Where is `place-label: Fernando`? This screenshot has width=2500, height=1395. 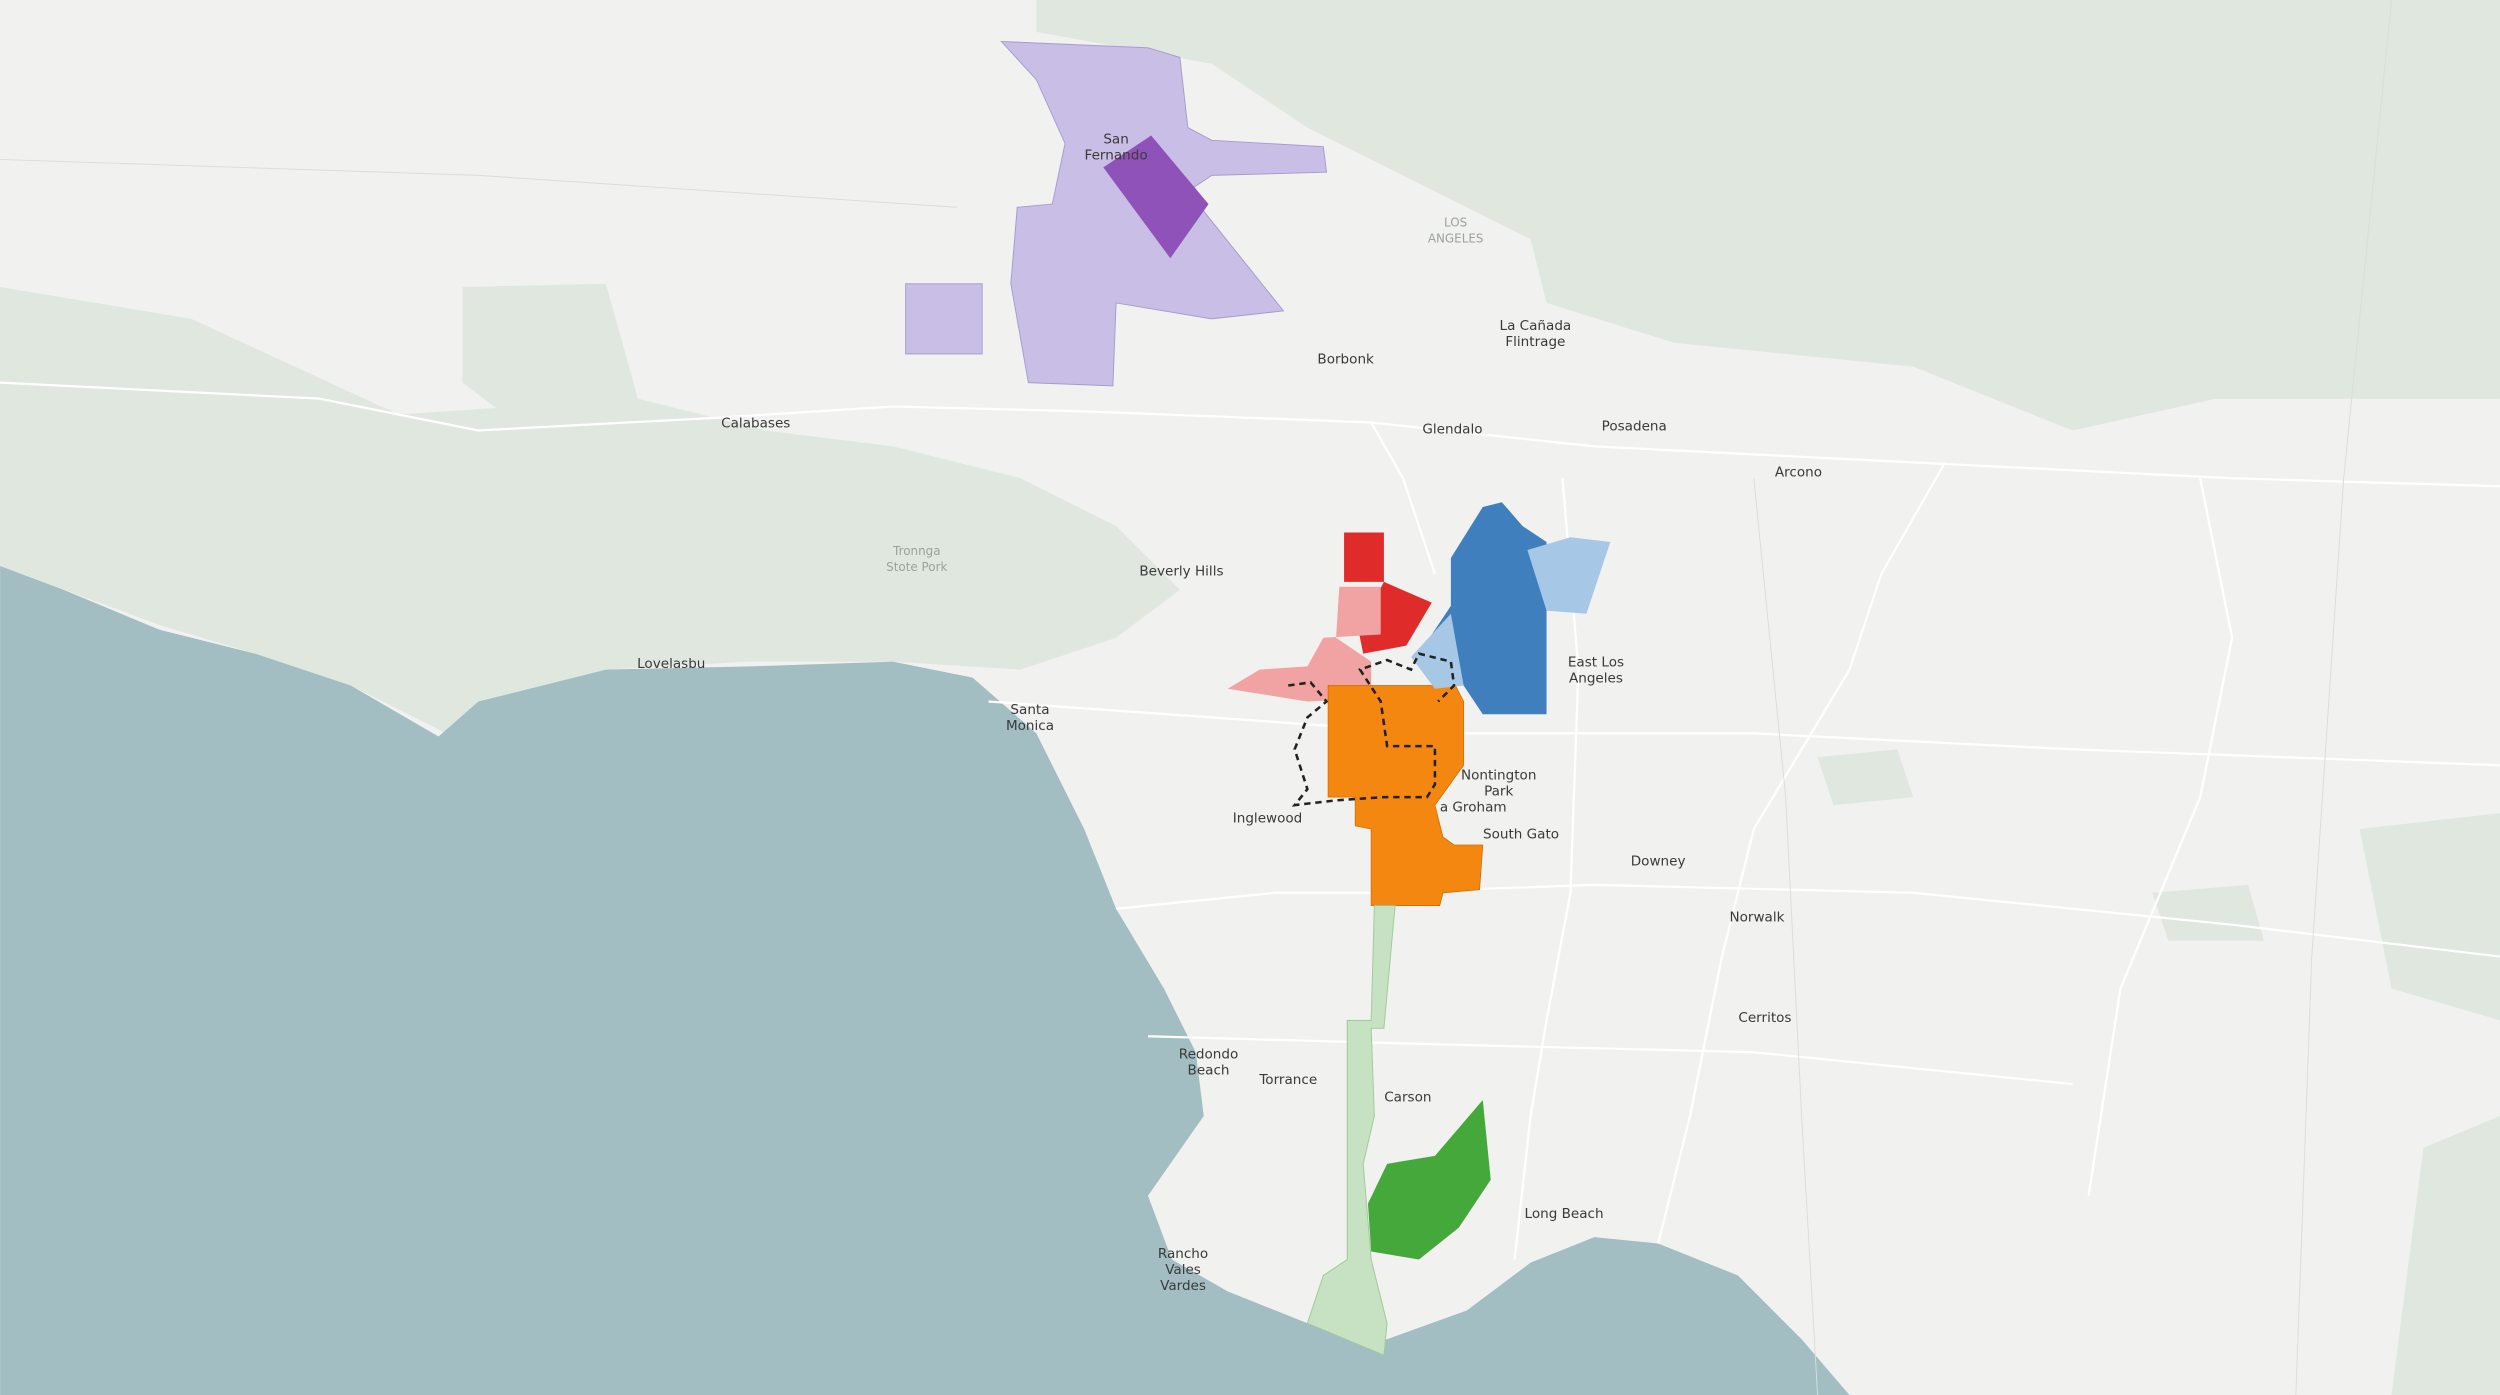
place-label: Fernando is located at coordinates (1116, 155).